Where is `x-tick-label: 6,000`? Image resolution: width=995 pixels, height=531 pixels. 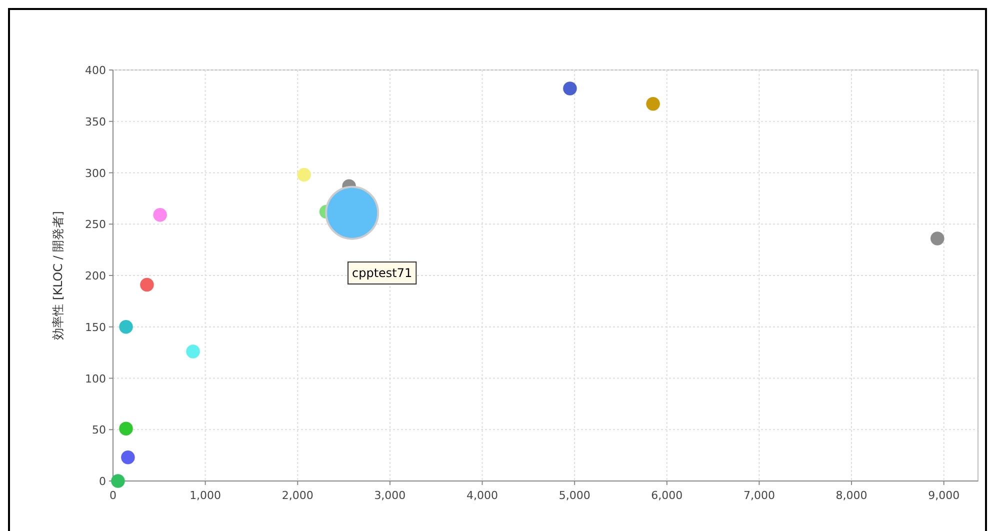 x-tick-label: 6,000 is located at coordinates (667, 495).